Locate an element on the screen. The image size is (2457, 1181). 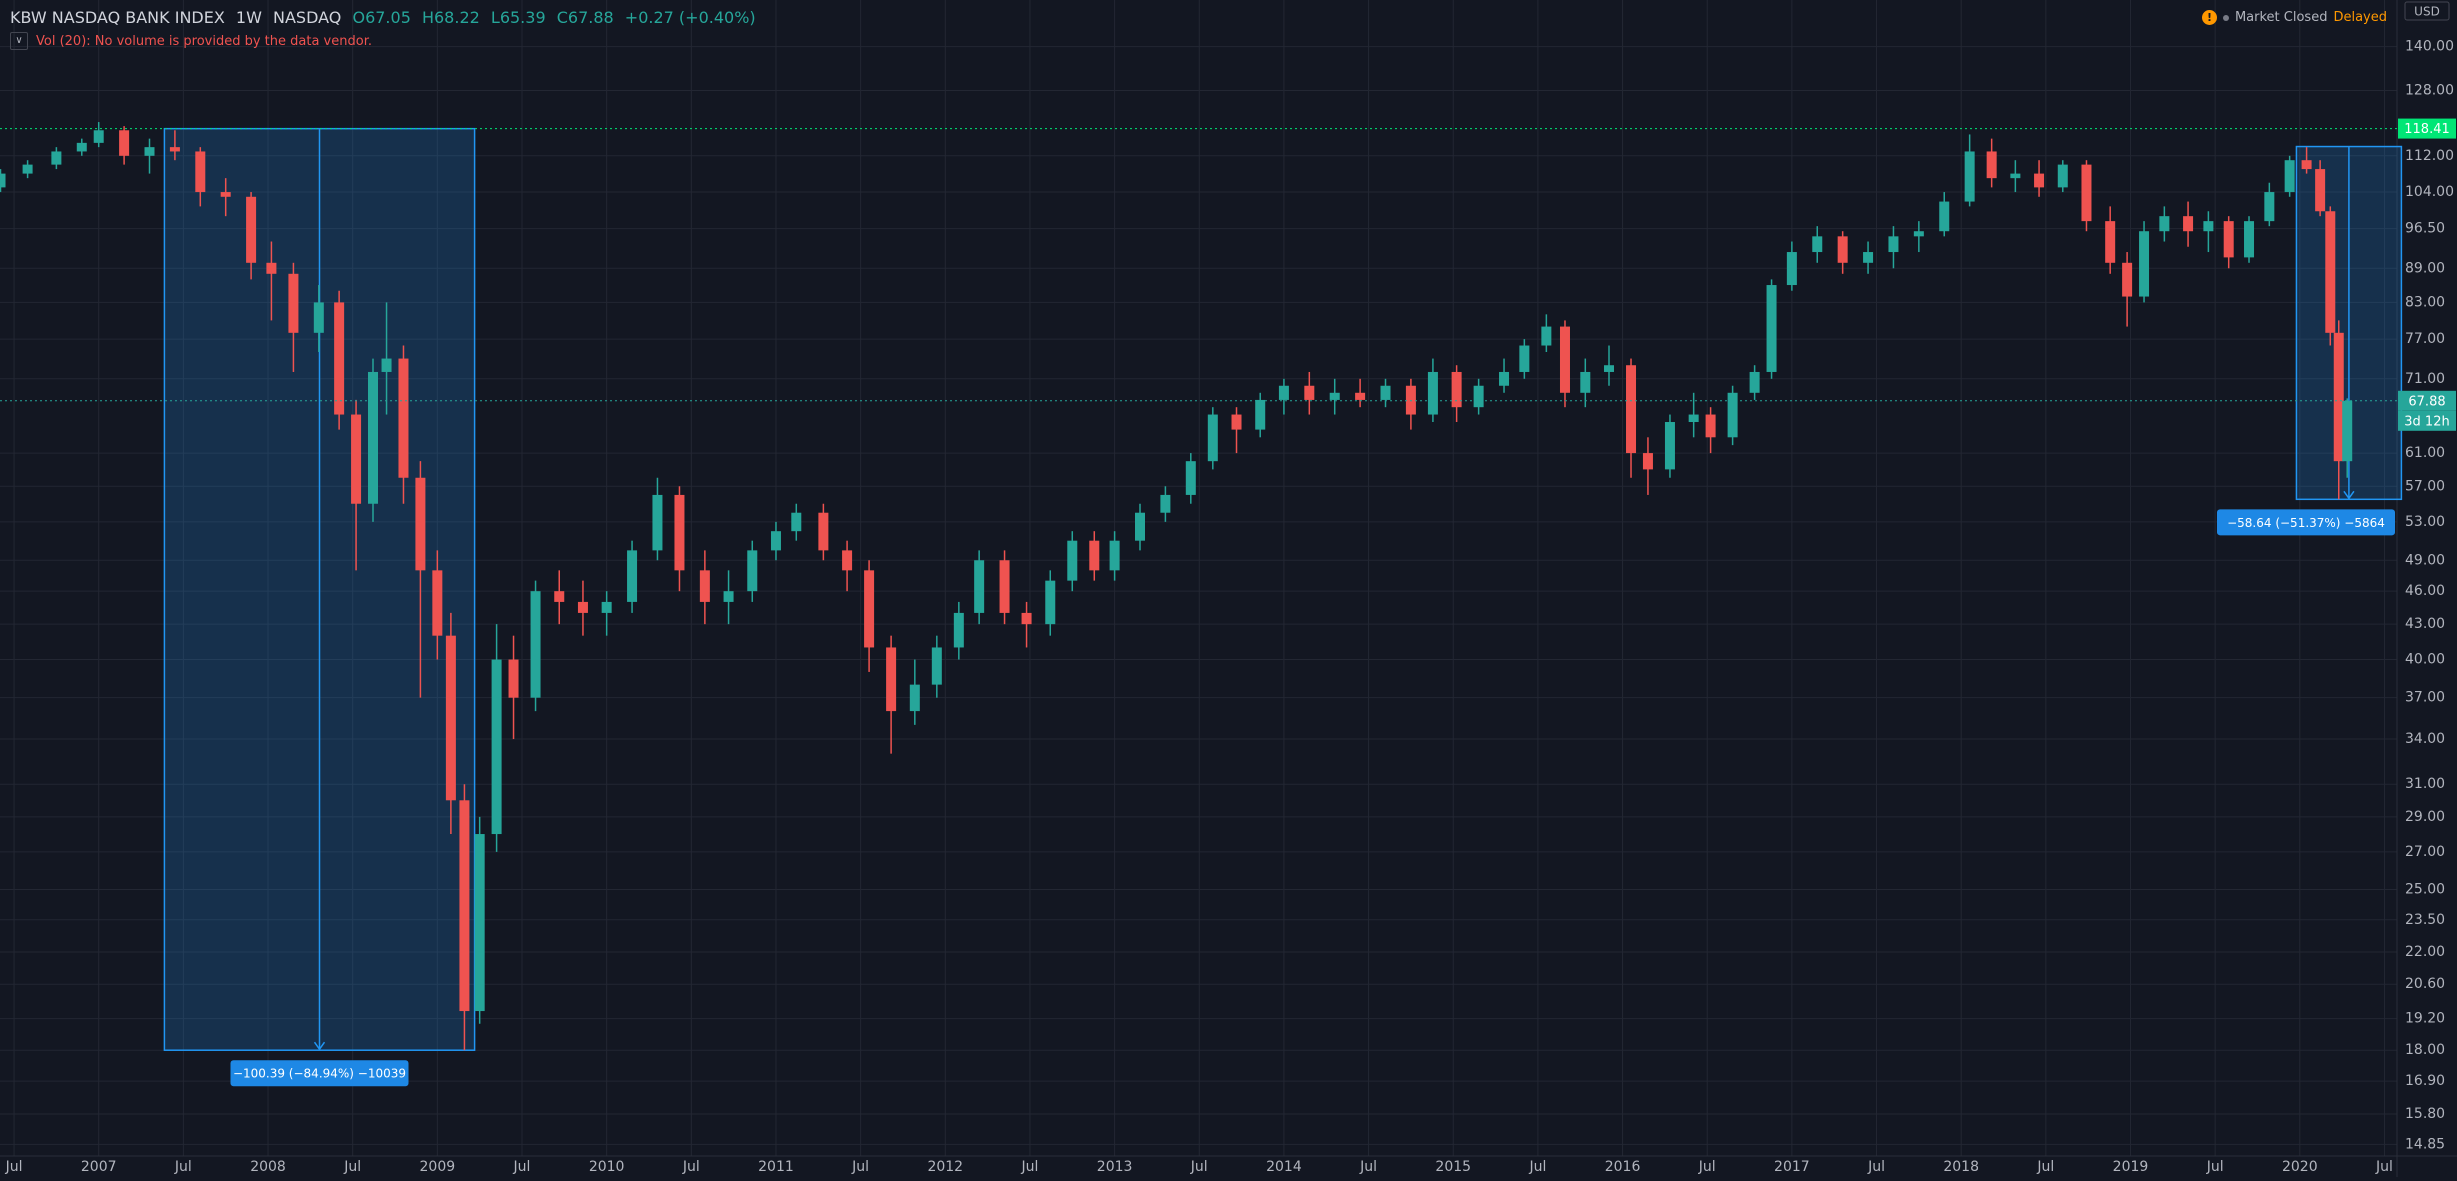
x-tick-label: 2020 is located at coordinates (2300, 1167).